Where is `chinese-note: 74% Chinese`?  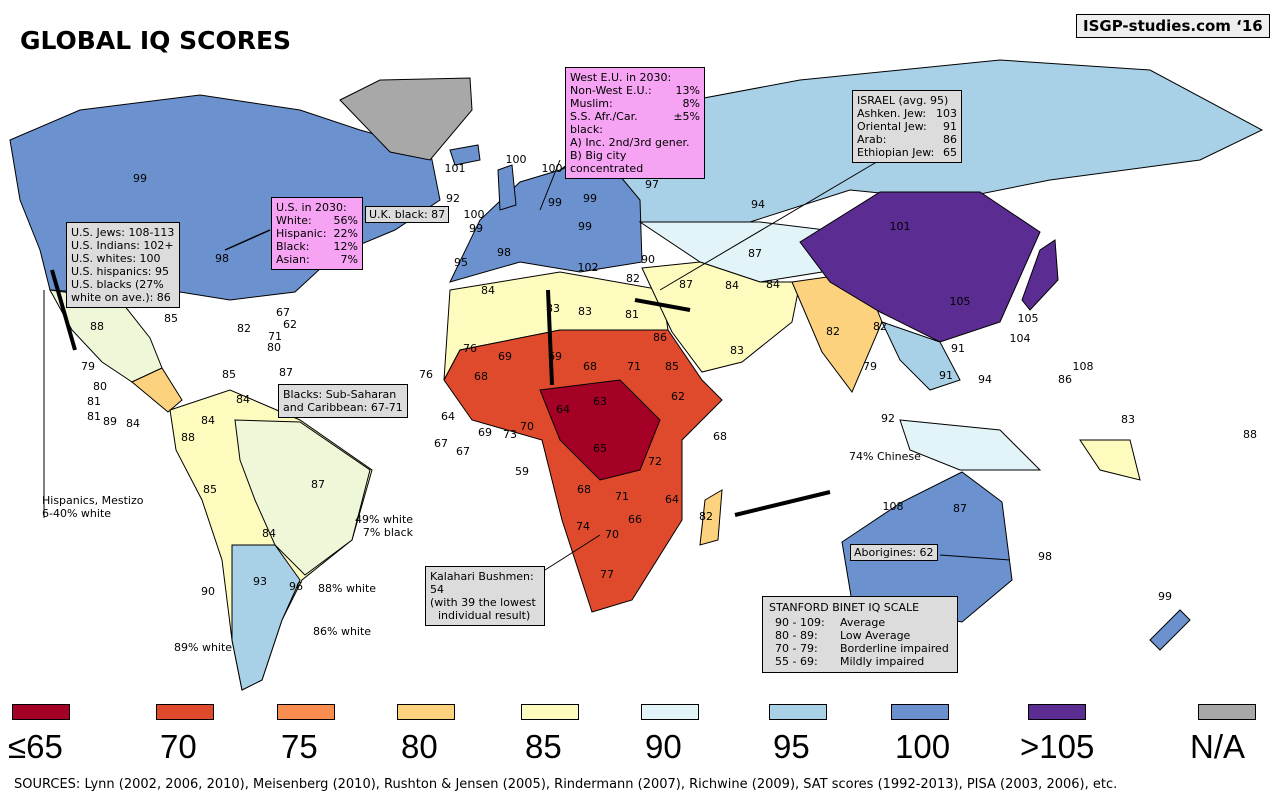
chinese-note: 74% Chinese is located at coordinates (885, 456).